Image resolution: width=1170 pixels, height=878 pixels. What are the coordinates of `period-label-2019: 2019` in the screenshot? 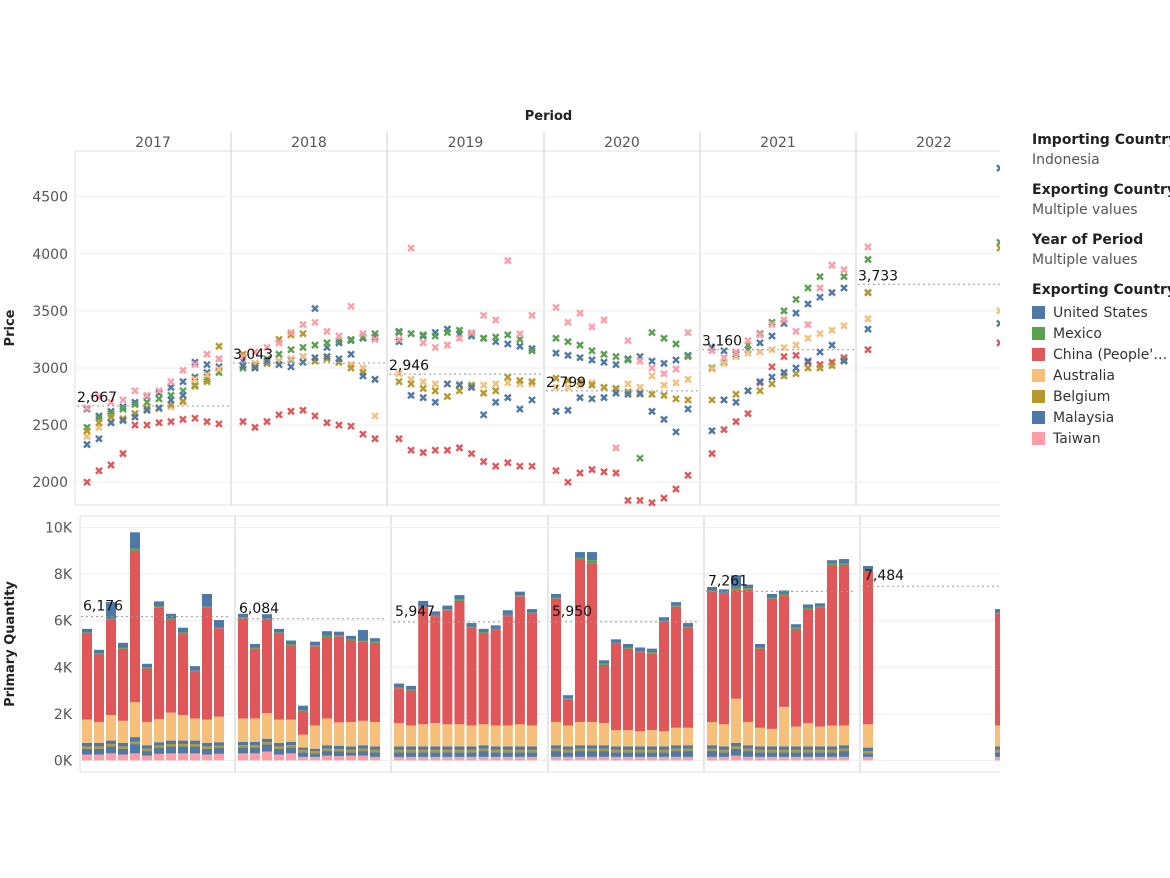 It's located at (466, 143).